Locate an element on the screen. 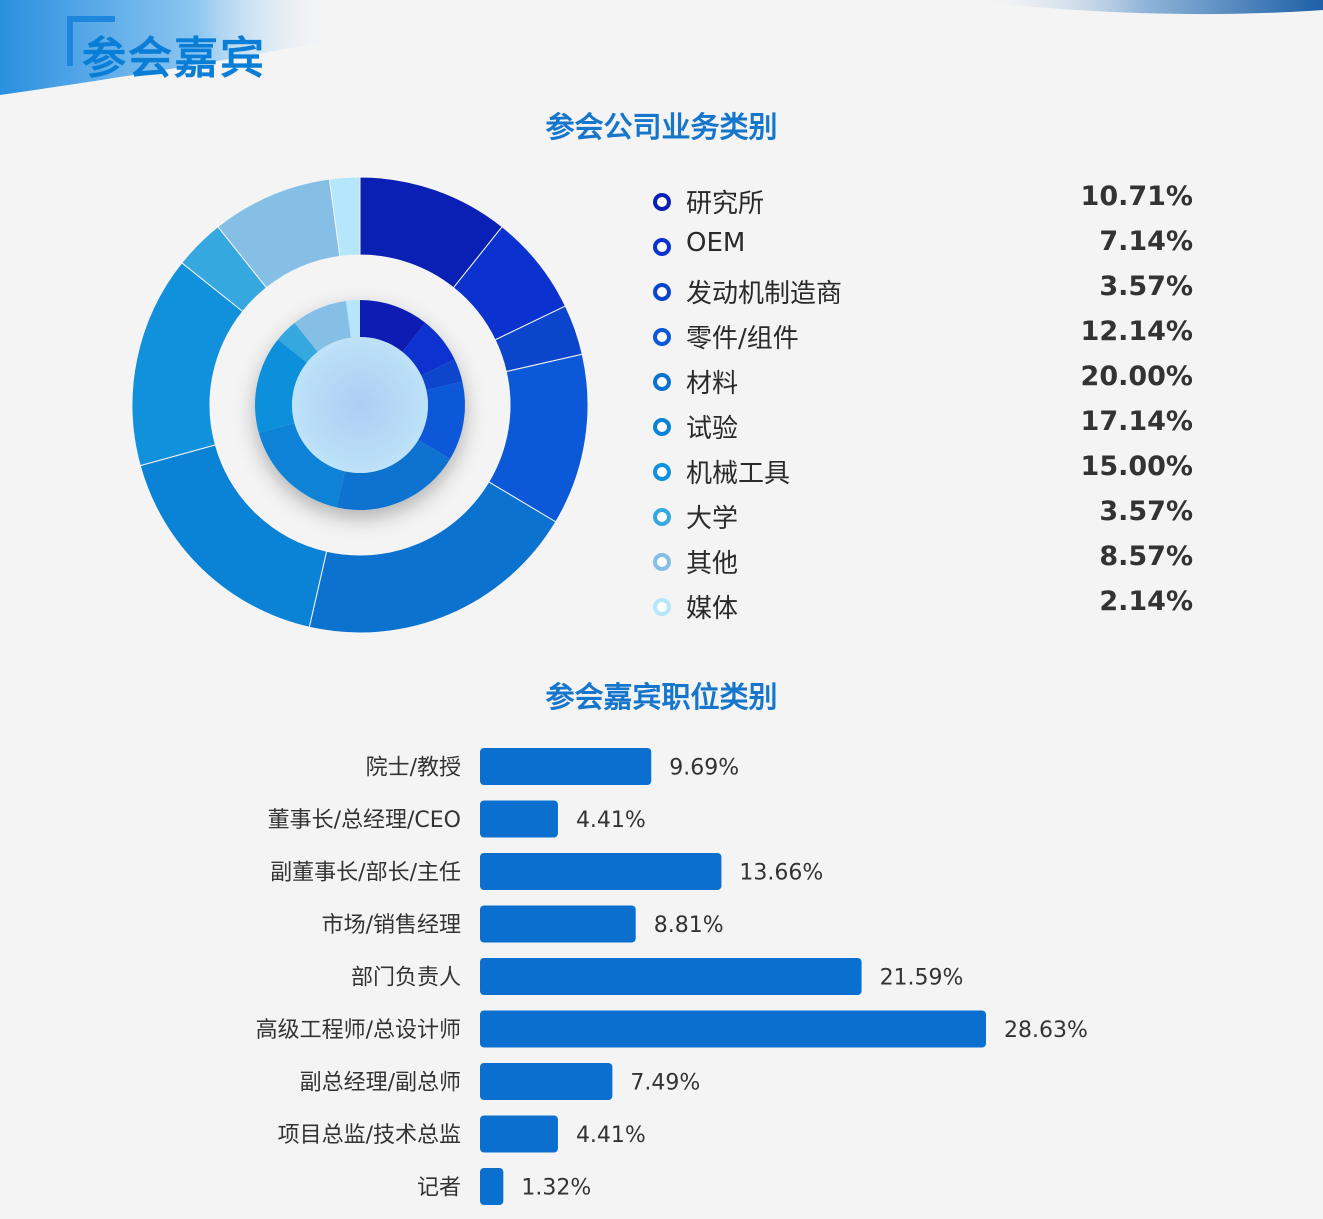 The image size is (1323, 1219). inner-ring is located at coordinates (360, 405).